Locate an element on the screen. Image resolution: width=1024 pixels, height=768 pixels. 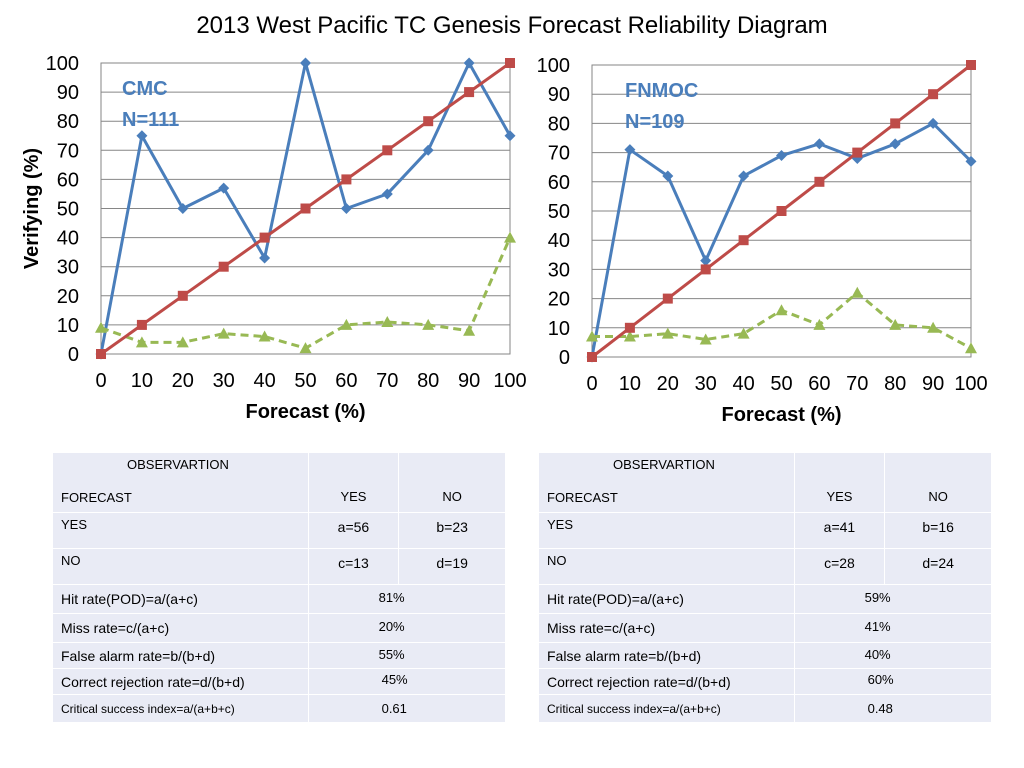
table-row: Hit rate(POD)=a/(a+c) 59% is located at coordinates (765, 599).